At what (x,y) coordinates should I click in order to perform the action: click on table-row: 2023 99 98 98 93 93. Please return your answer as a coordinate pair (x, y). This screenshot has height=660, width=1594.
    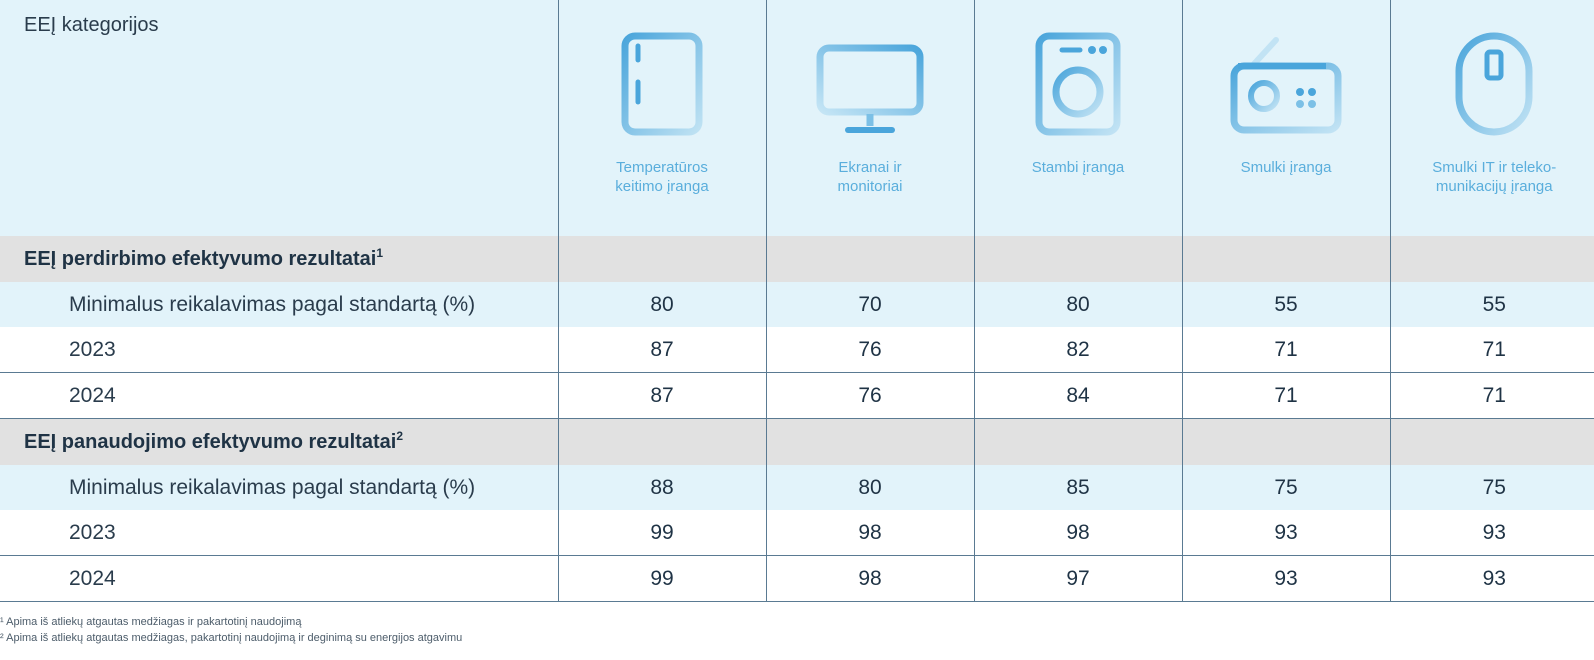
    Looking at the image, I should click on (797, 533).